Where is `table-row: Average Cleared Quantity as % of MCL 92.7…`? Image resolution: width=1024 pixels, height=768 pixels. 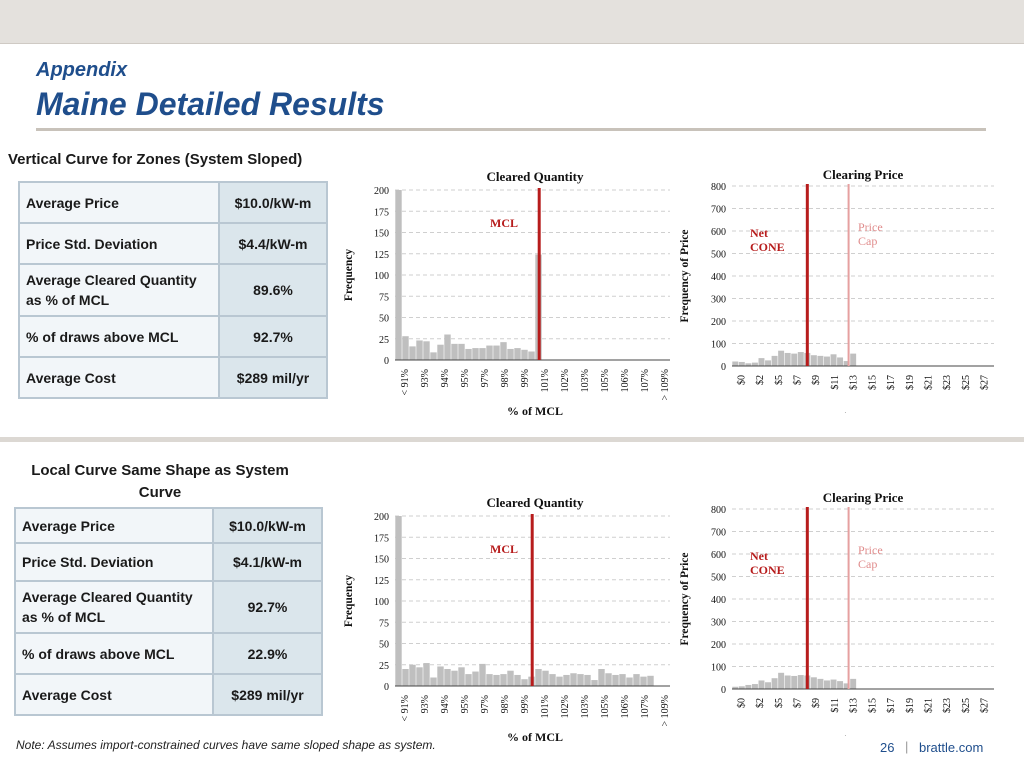
table-row: Average Cleared Quantity as % of MCL 92.7… is located at coordinates (168, 607).